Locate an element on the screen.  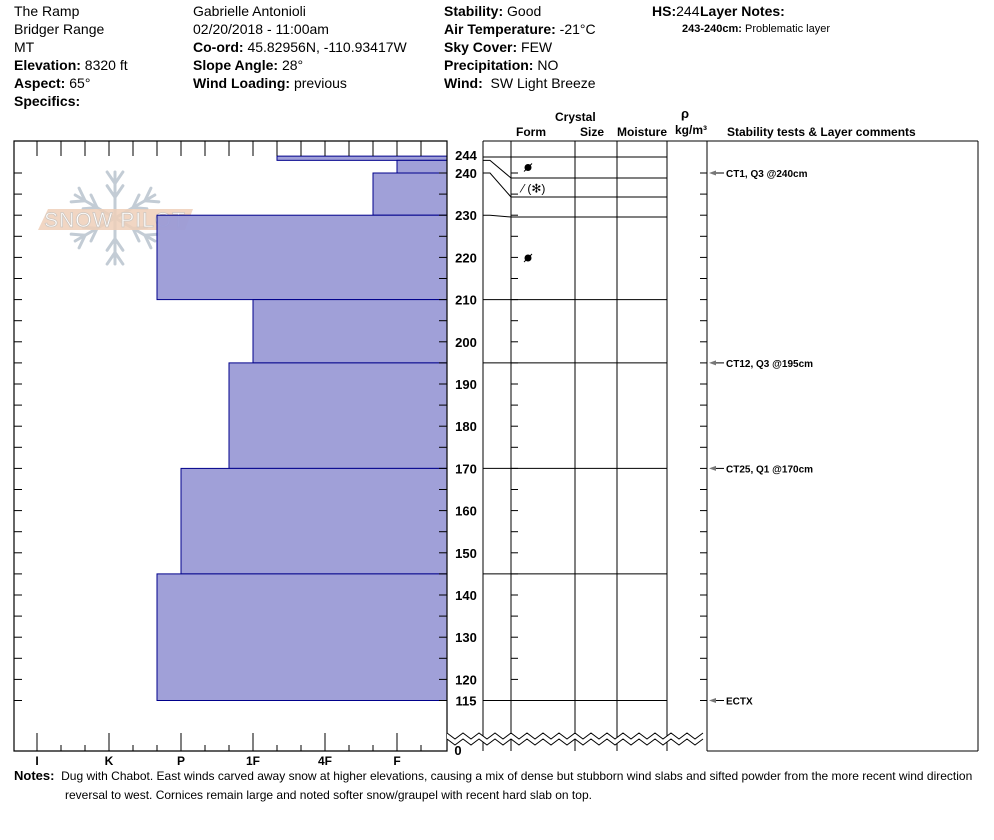
depth-label: 220 is located at coordinates (466, 257).